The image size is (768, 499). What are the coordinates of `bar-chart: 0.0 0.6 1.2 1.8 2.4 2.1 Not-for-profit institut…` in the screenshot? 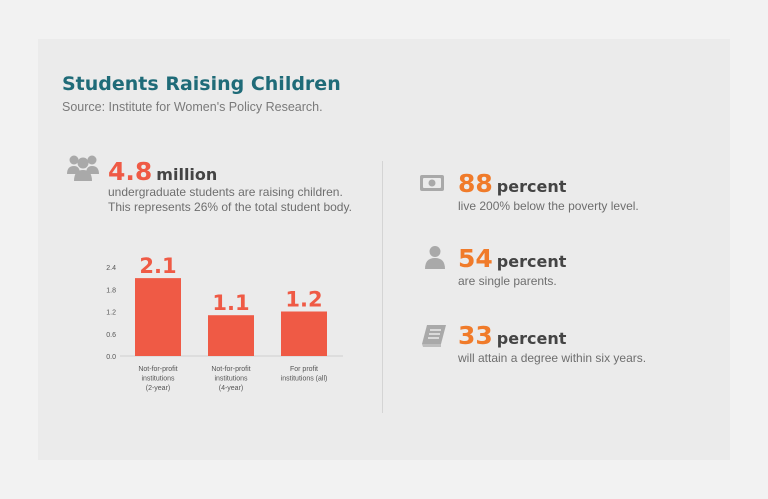 It's located at (224, 323).